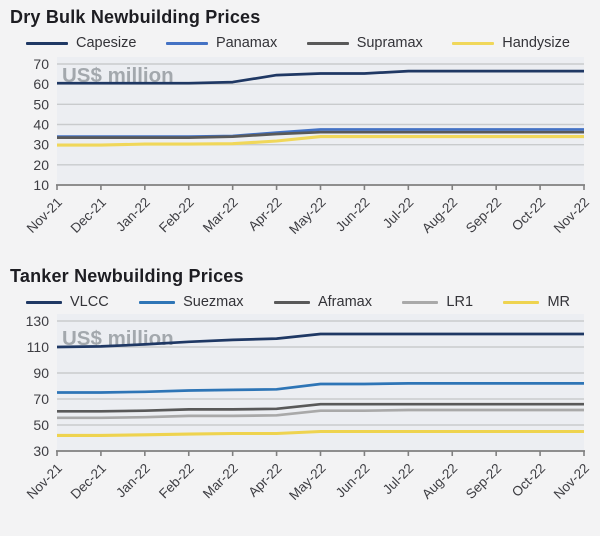  What do you see at coordinates (67, 302) in the screenshot?
I see `legend-item-vlcc: VLCC` at bounding box center [67, 302].